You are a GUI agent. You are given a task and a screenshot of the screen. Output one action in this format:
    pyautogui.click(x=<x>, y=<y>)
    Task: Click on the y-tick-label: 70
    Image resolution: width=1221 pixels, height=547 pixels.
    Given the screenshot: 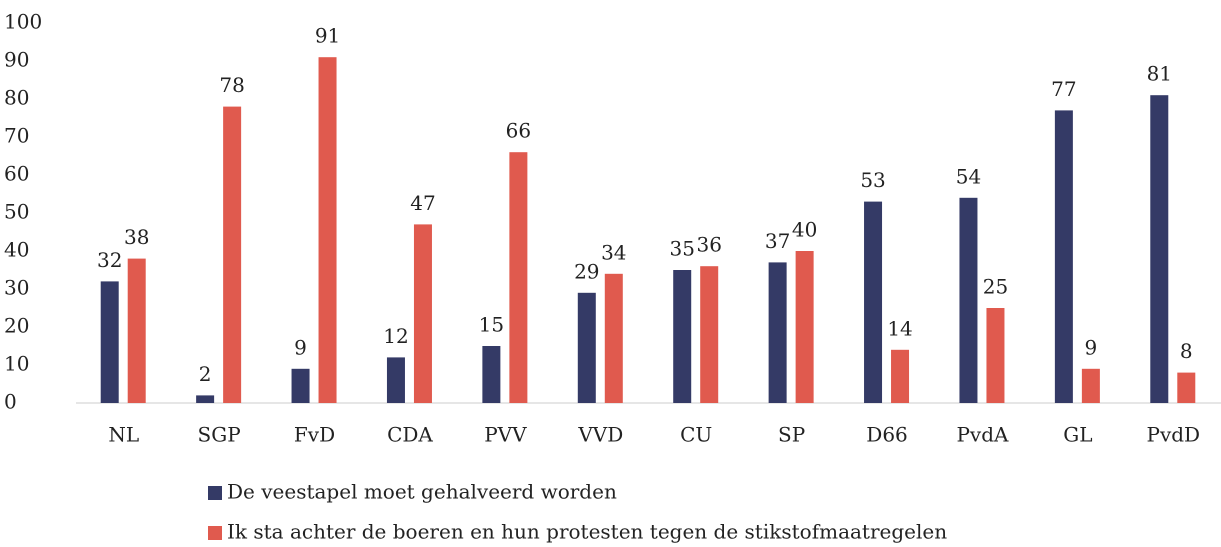 What is the action you would take?
    pyautogui.click(x=16, y=136)
    